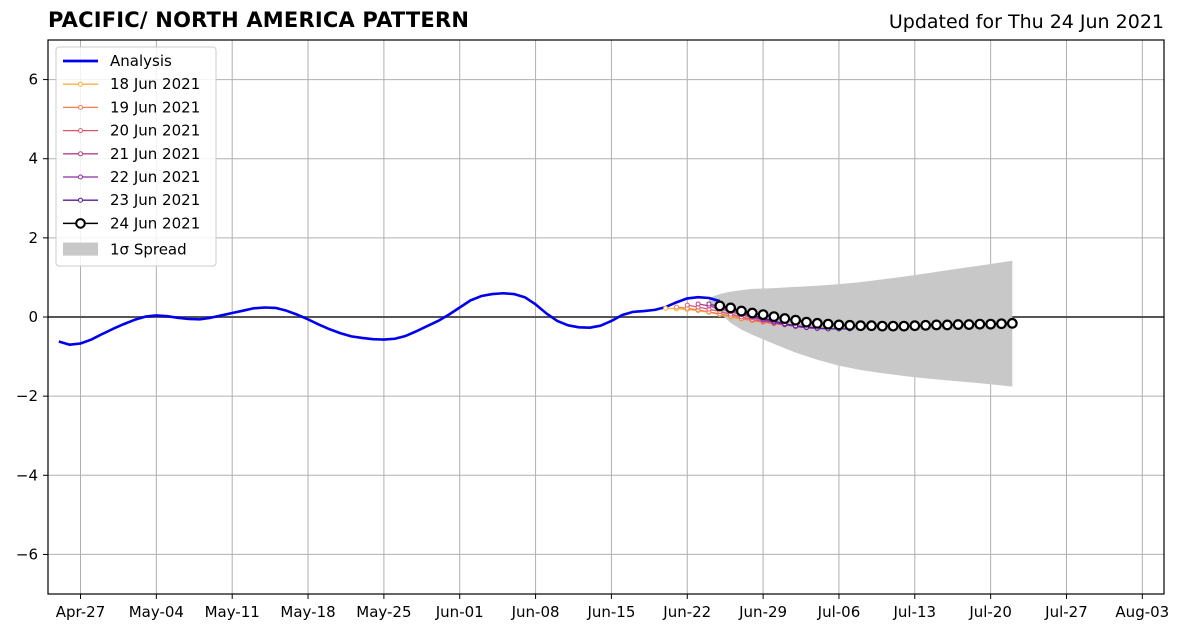  Describe the element at coordinates (155, 131) in the screenshot. I see `legend-label: 20 Jun 2021` at that location.